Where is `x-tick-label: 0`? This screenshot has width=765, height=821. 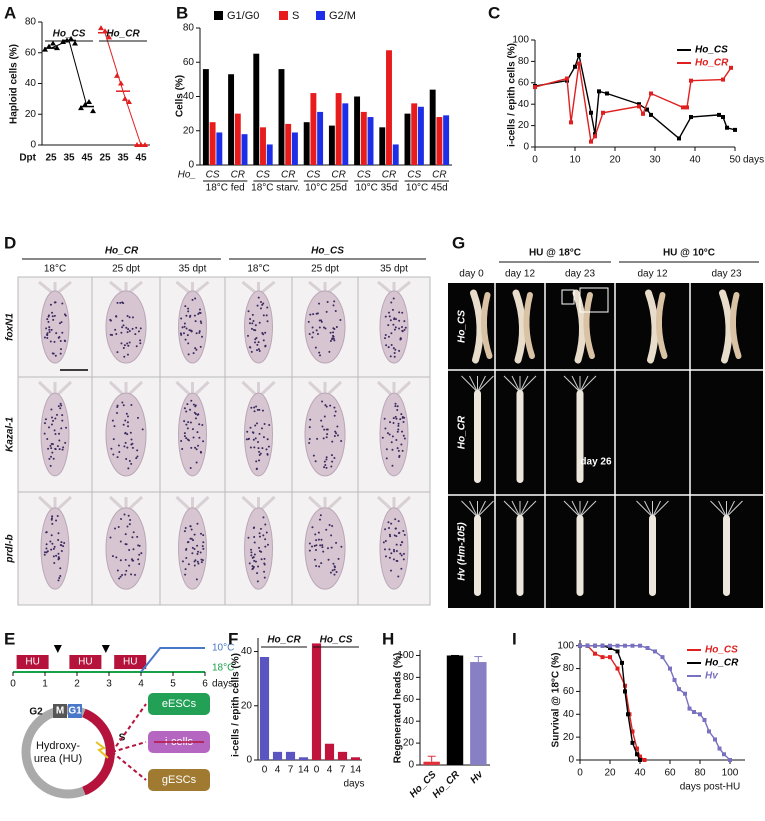
x-tick-label: 0 is located at coordinates (265, 770).